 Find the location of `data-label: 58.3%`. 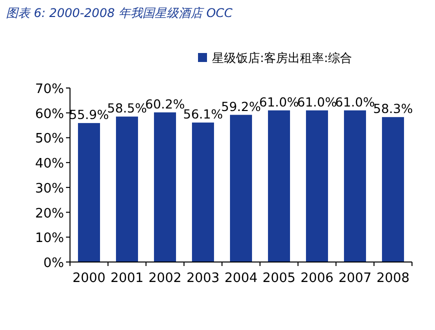

data-label: 58.3% is located at coordinates (393, 108).